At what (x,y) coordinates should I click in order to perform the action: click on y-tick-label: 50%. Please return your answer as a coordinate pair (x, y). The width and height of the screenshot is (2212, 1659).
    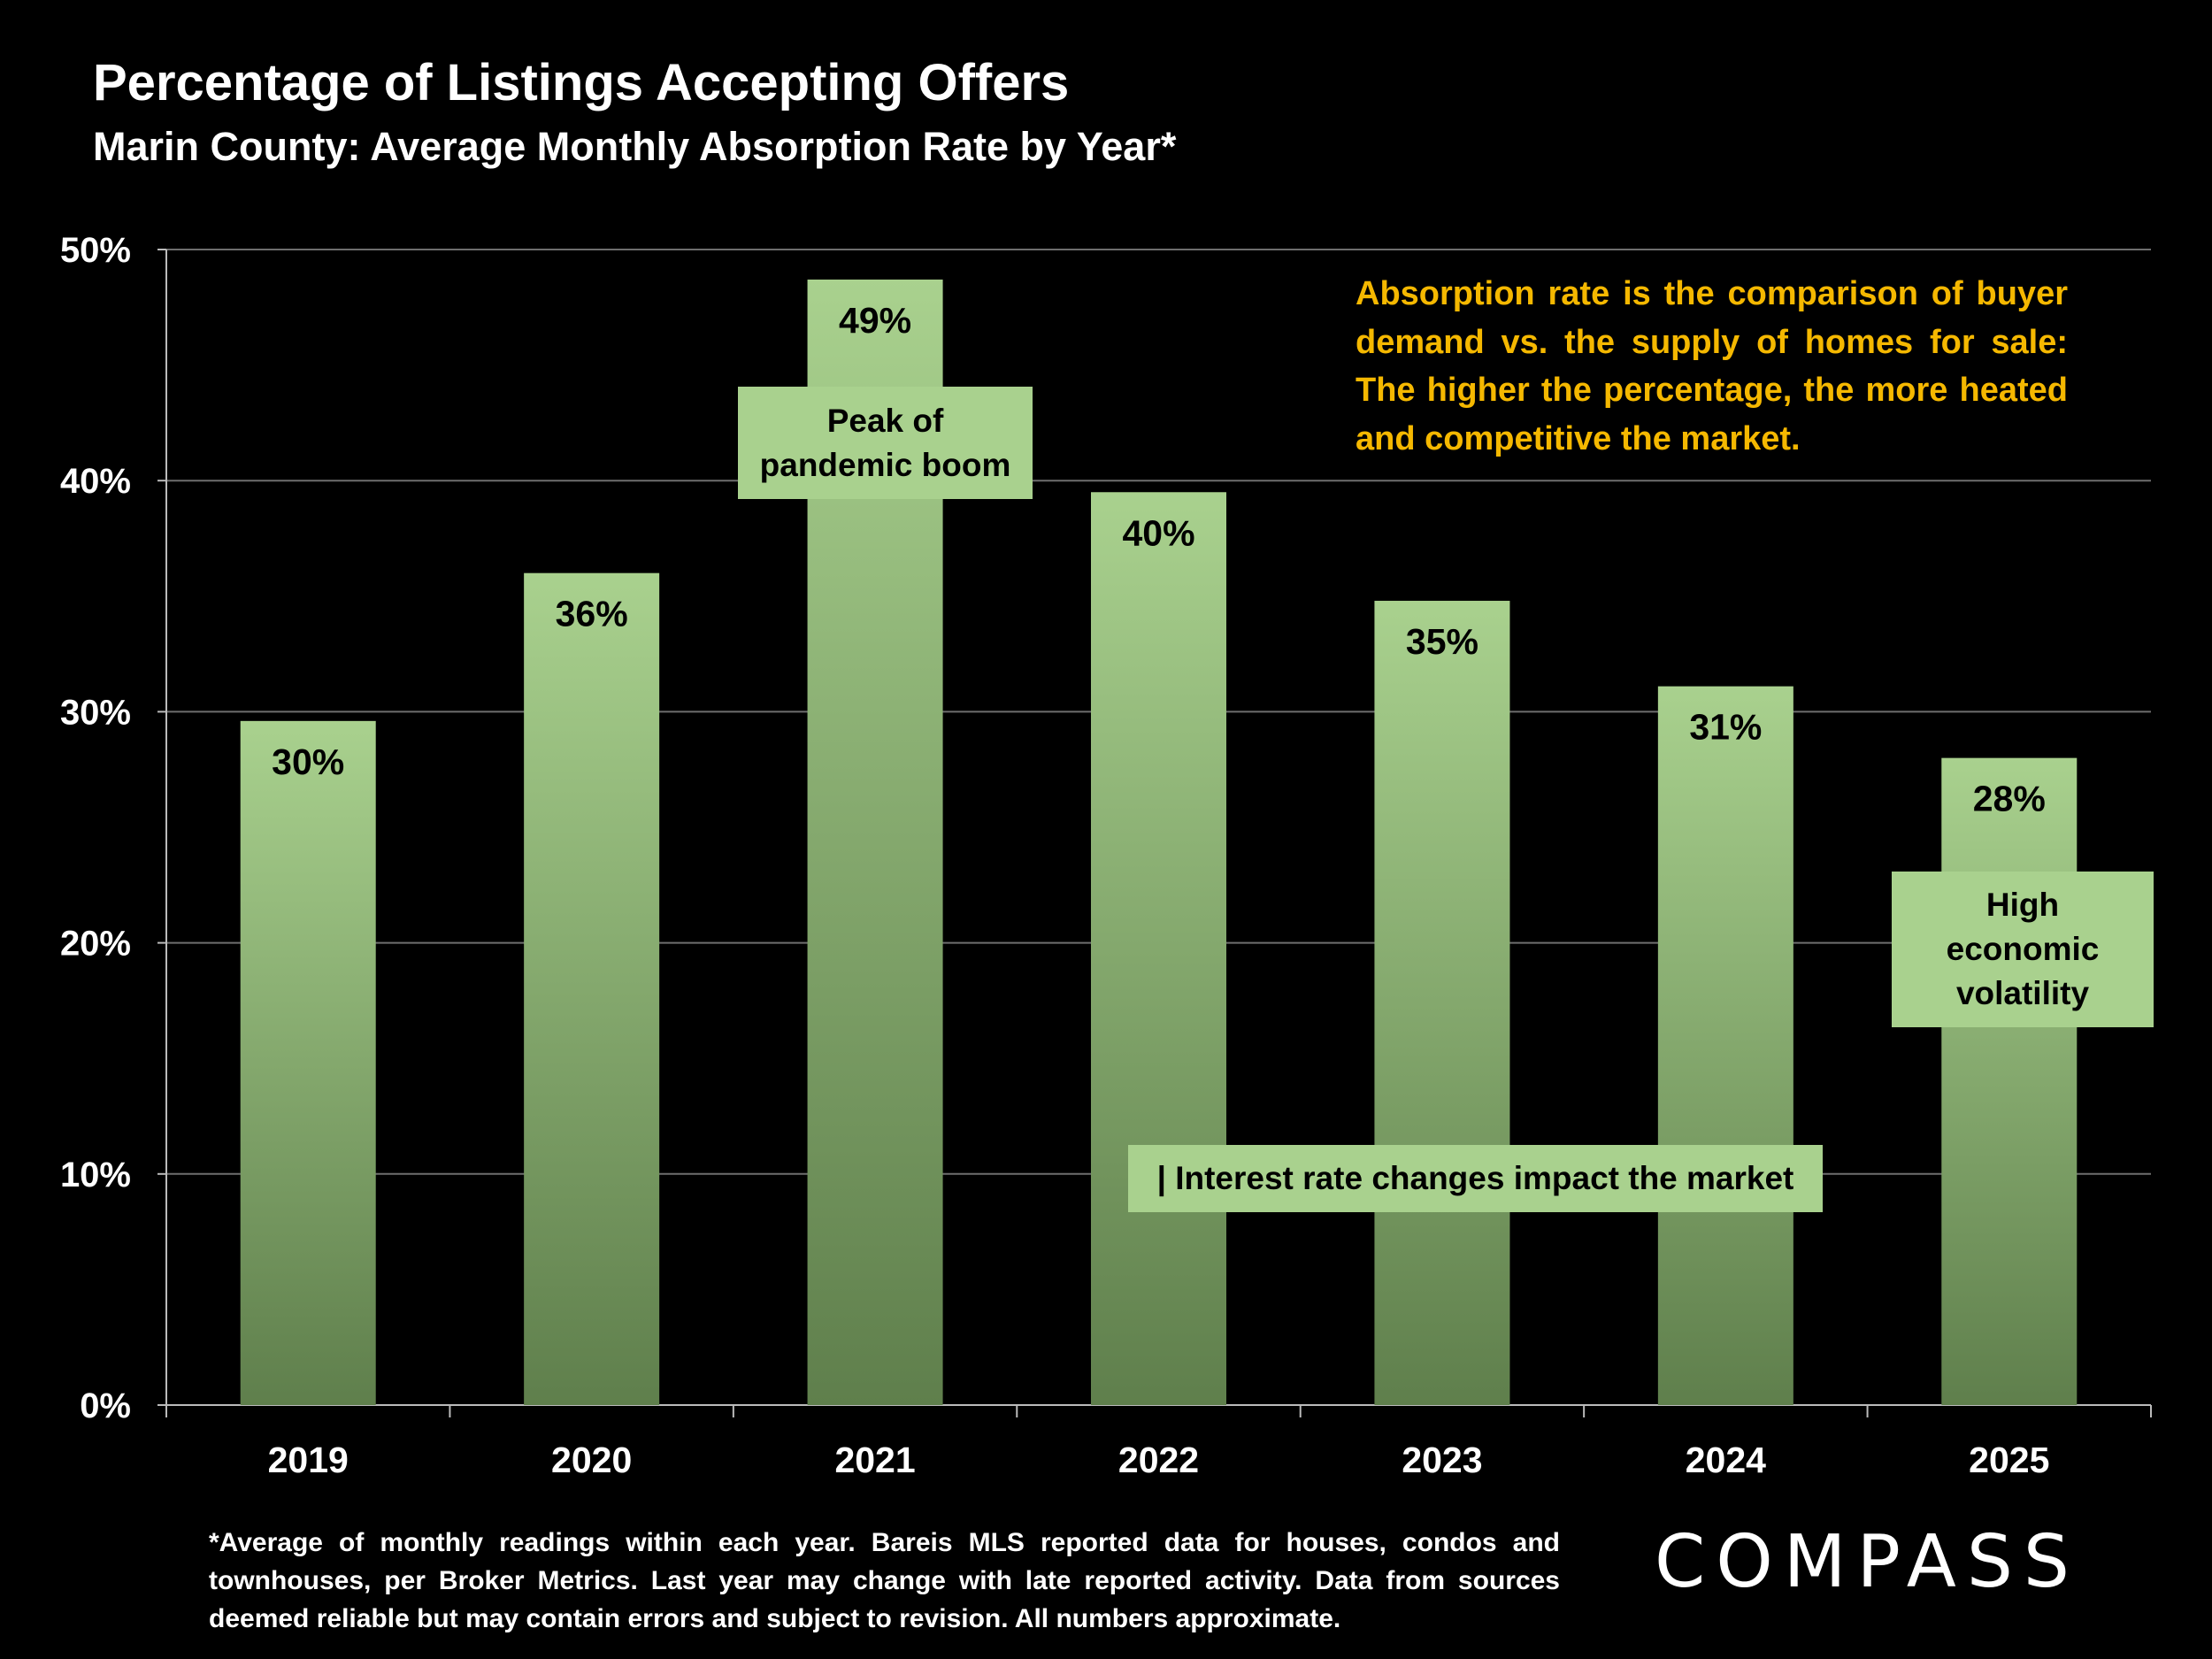
    Looking at the image, I should click on (96, 251).